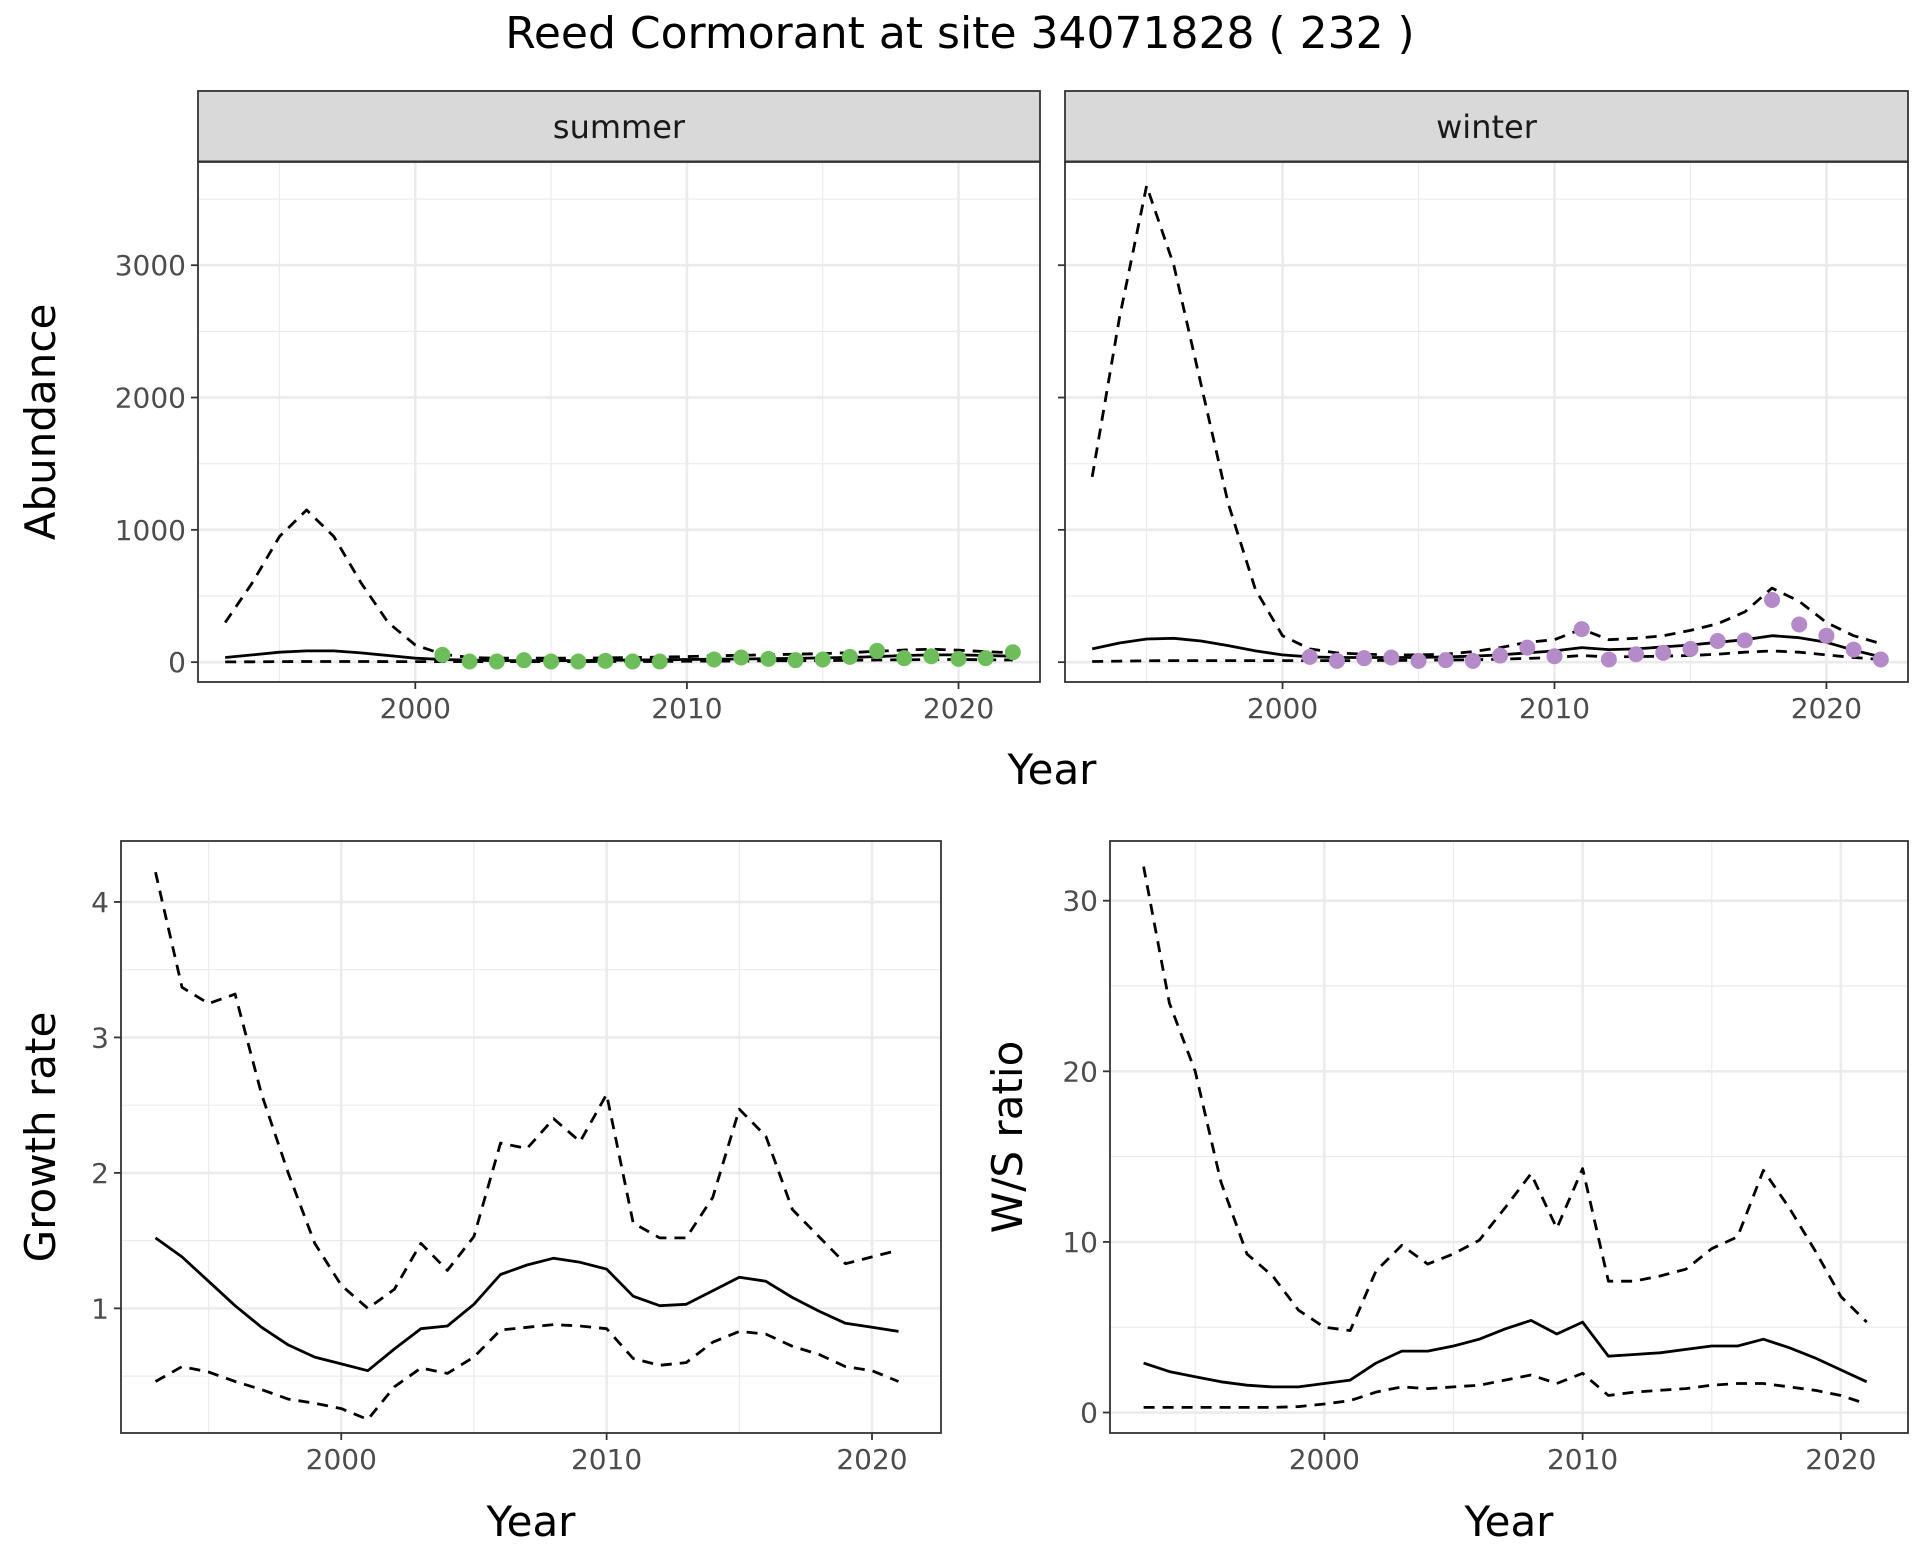 The height and width of the screenshot is (1560, 1920). Describe the element at coordinates (100, 1037) in the screenshot. I see `y-tick-label: 3` at that location.